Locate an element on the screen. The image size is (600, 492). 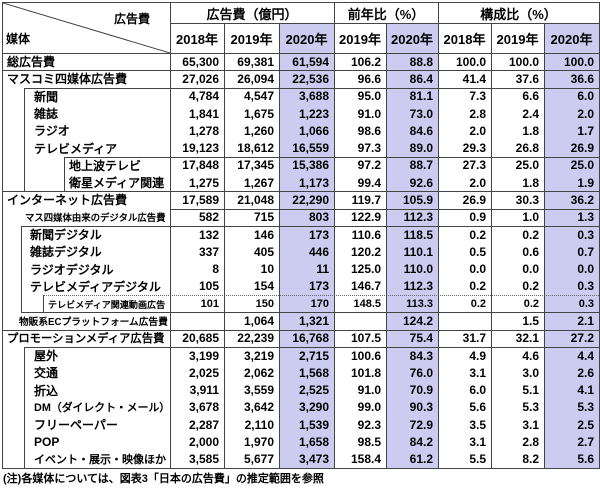
data-cell: 2.8 is located at coordinates (530, 442).